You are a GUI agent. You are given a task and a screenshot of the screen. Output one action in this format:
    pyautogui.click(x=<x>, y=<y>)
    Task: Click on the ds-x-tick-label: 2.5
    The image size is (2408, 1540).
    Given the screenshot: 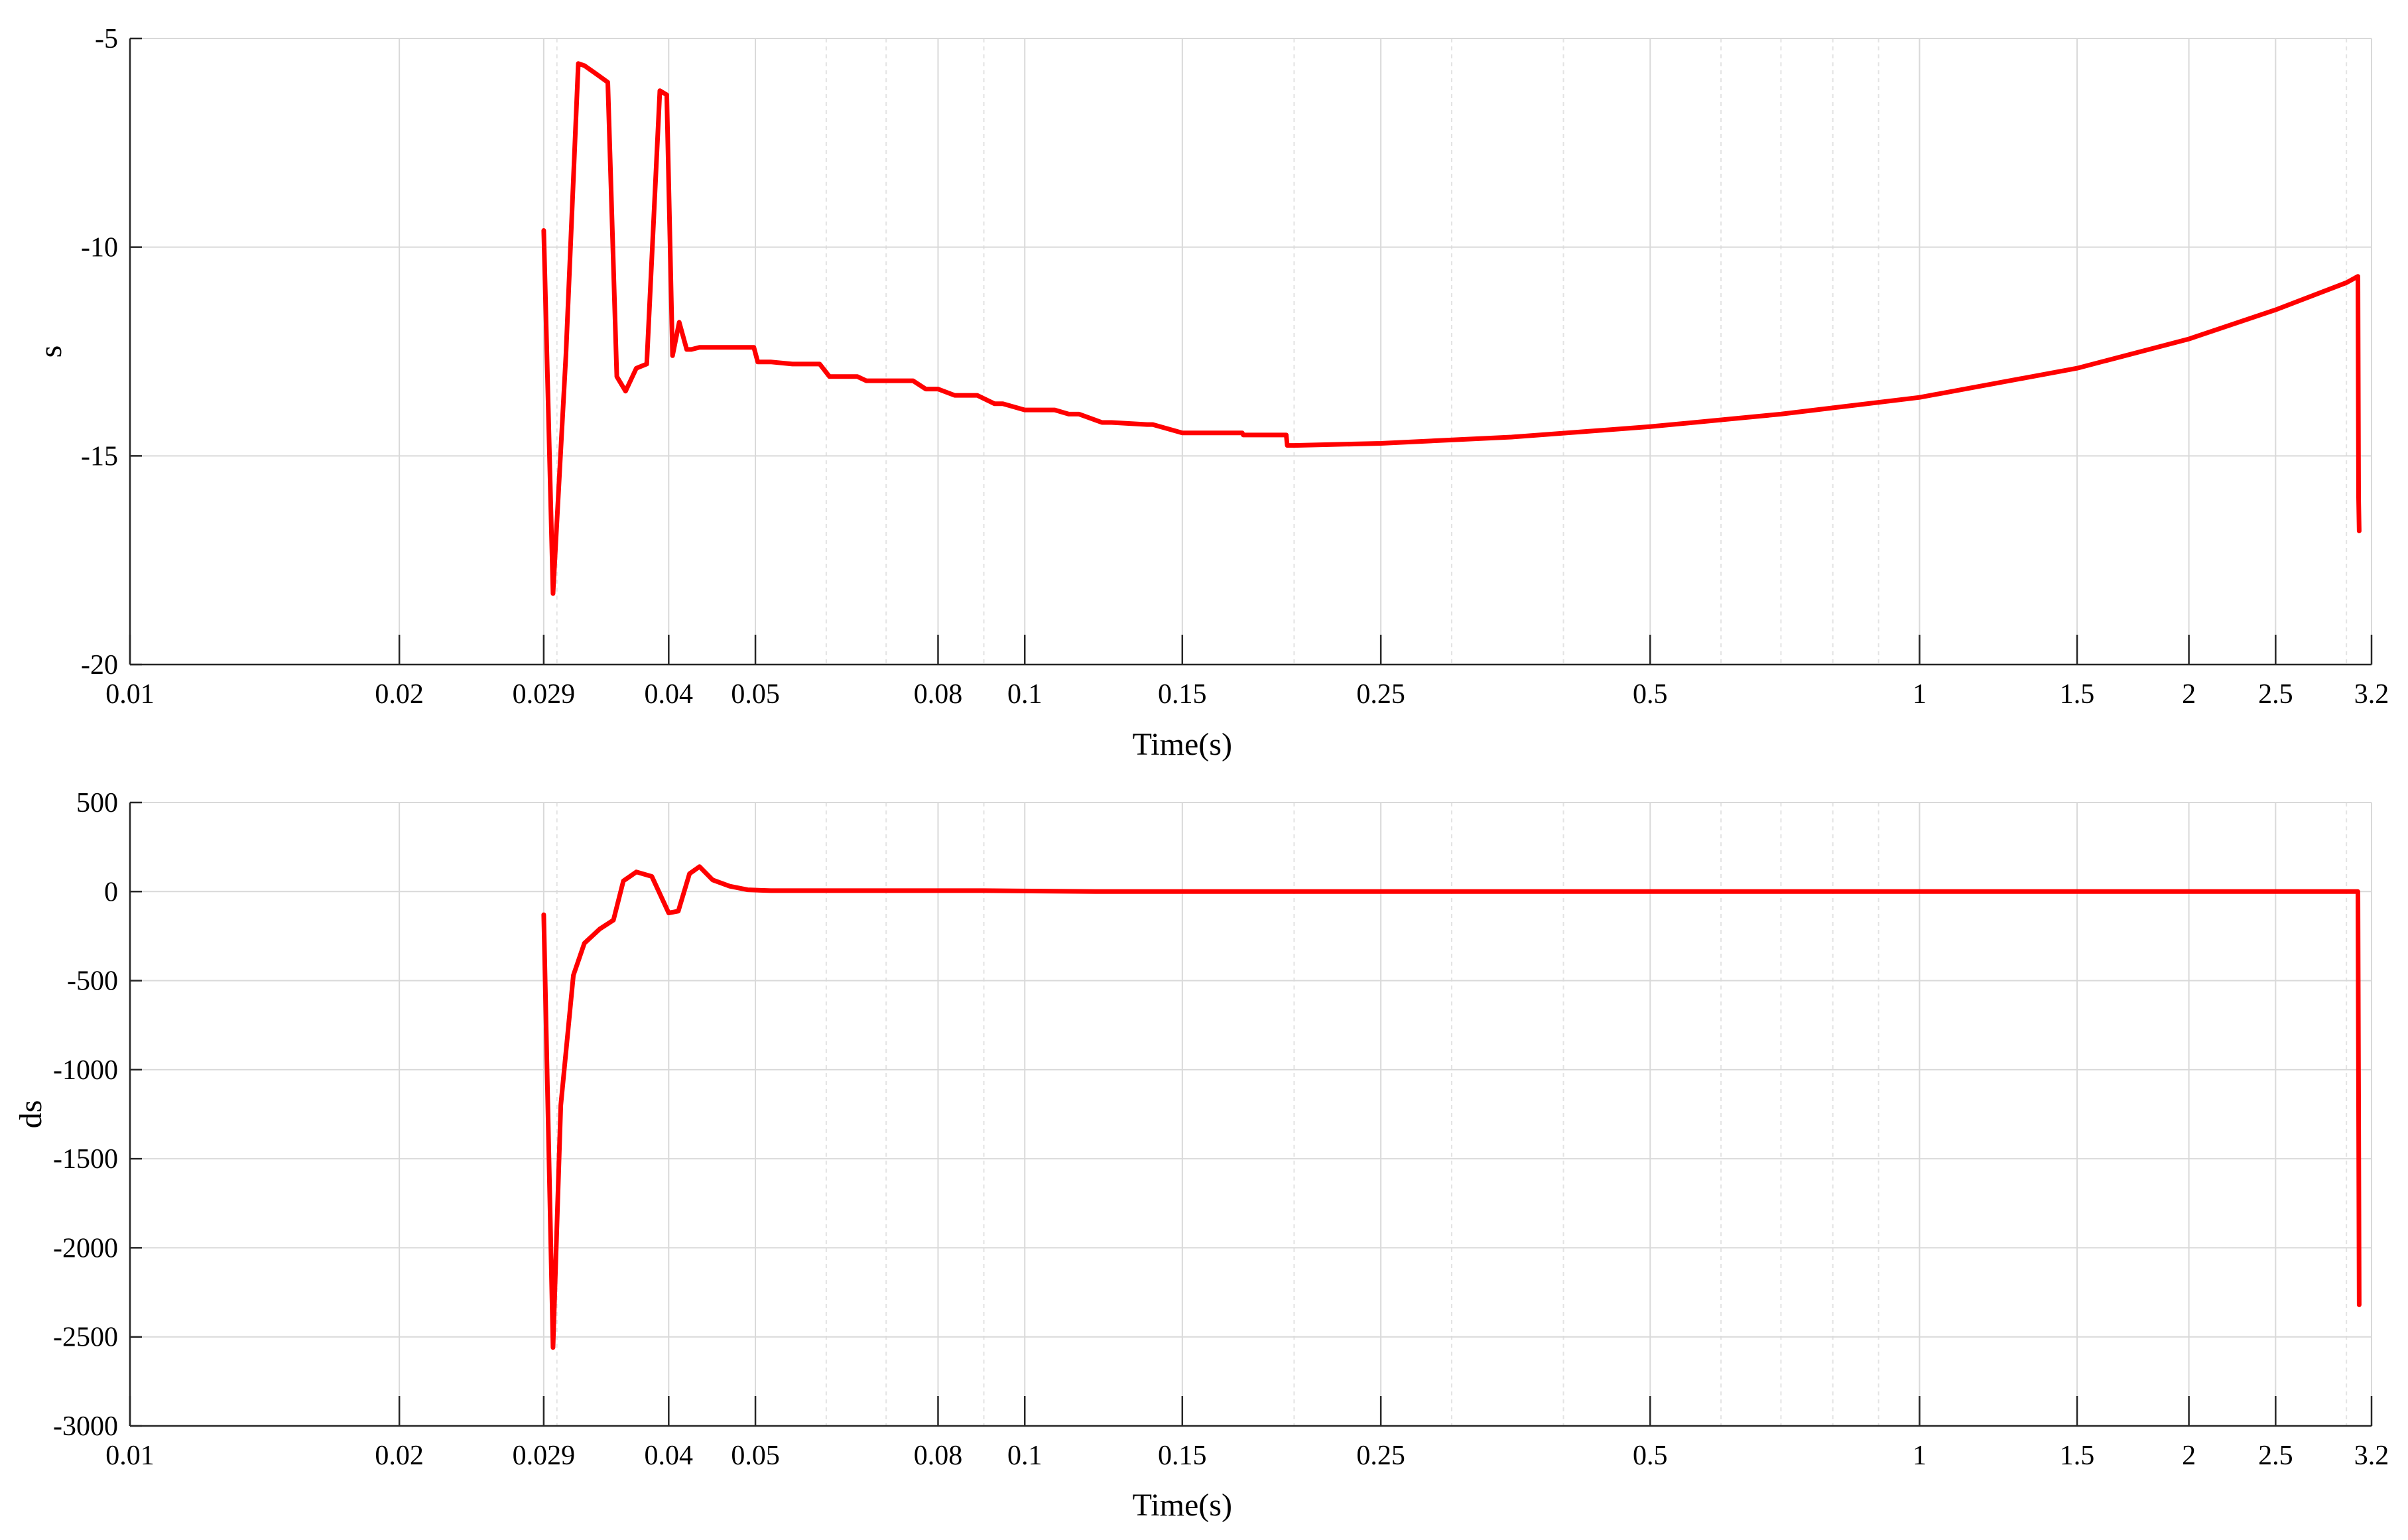 What is the action you would take?
    pyautogui.click(x=2275, y=1456)
    